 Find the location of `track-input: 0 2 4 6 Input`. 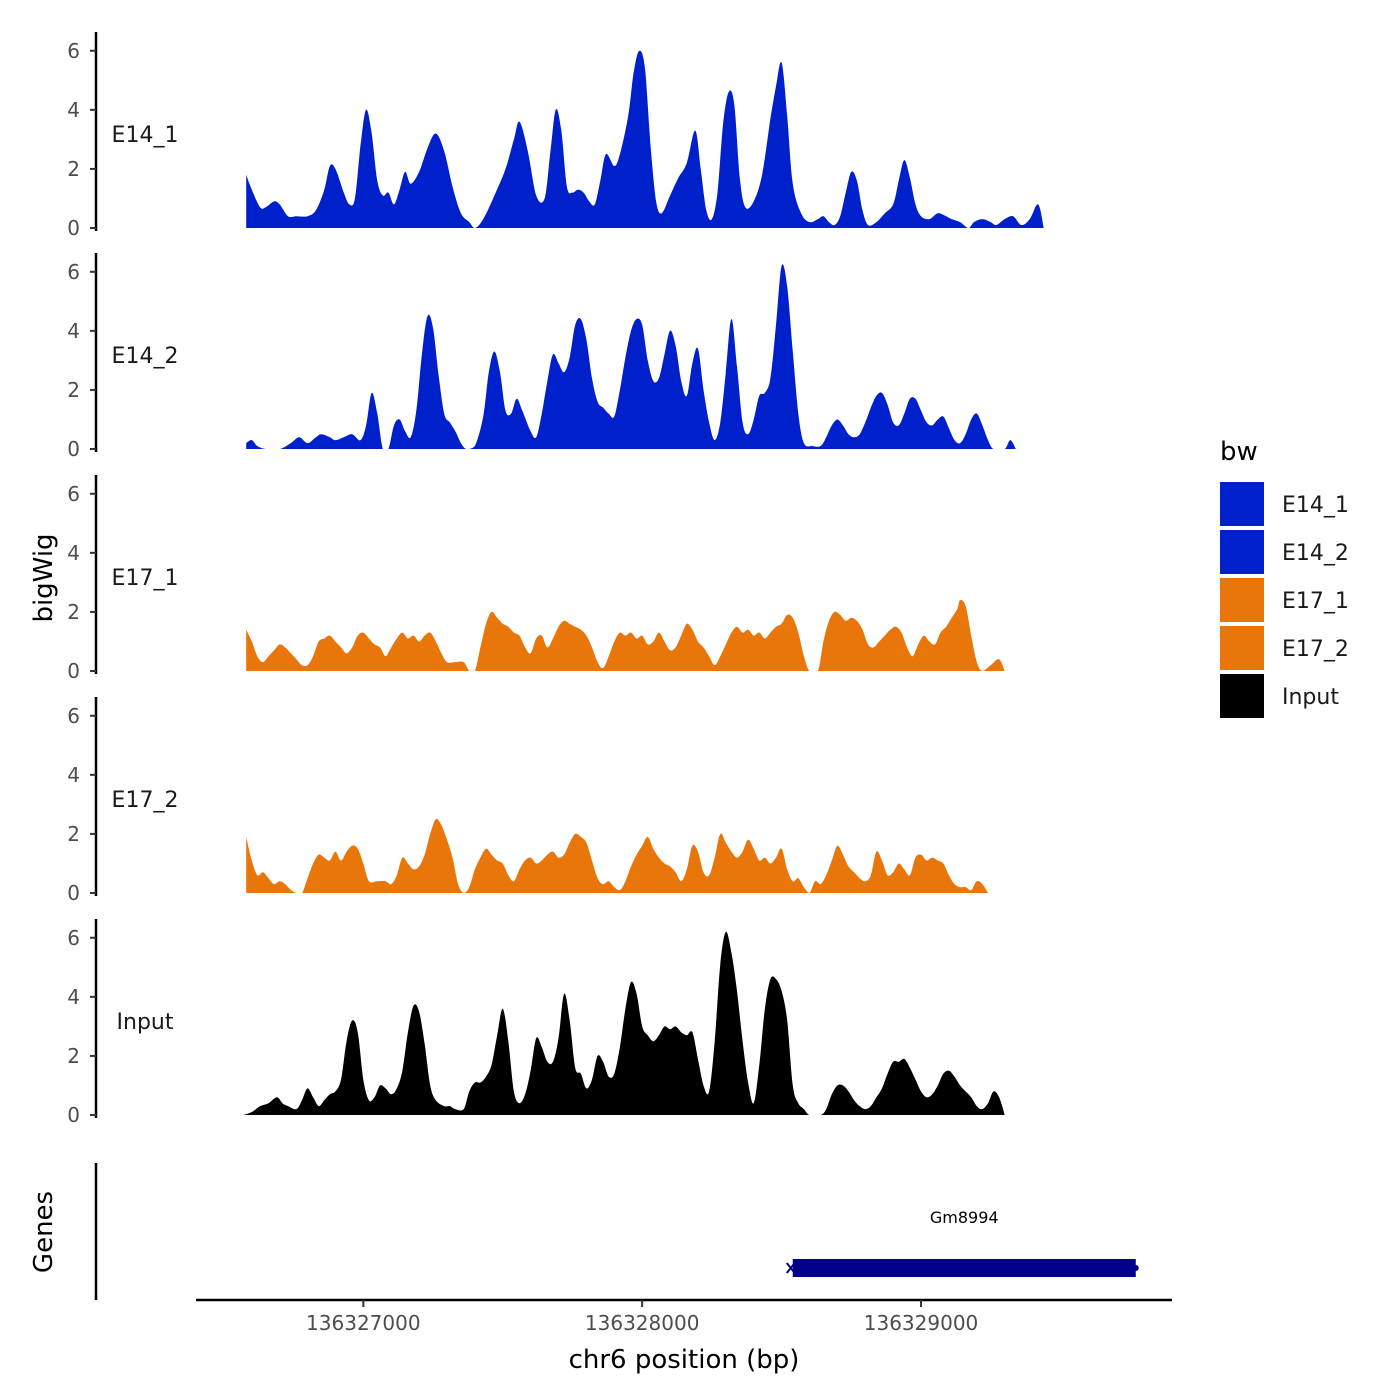

track-input: 0 2 4 6 Input is located at coordinates (536, 1023).